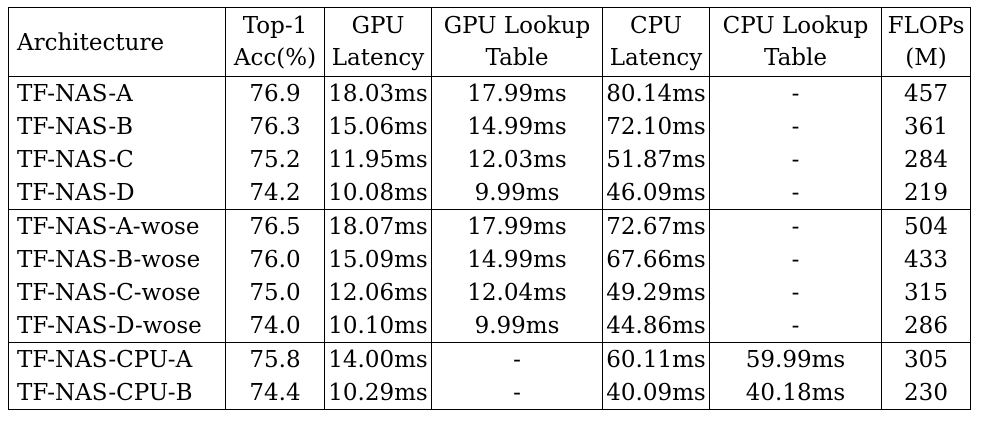  What do you see at coordinates (656, 193) in the screenshot?
I see `cell-cpu-latency: 46.09ms` at bounding box center [656, 193].